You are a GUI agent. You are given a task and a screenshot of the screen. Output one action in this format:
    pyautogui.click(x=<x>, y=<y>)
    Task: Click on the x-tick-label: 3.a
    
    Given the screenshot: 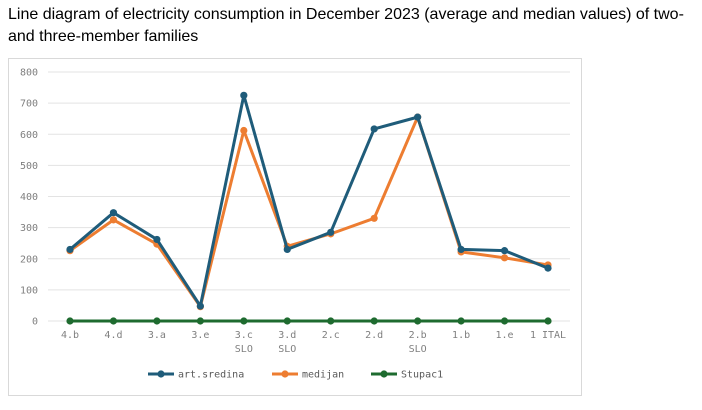 What is the action you would take?
    pyautogui.click(x=157, y=335)
    